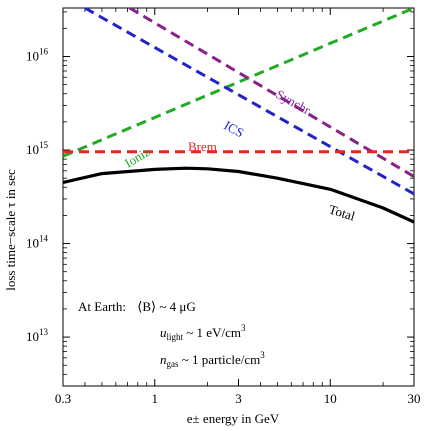 This screenshot has width=424, height=431. What do you see at coordinates (166, 306) in the screenshot?
I see `annotation-b-field: ⟨B⟩ ~ 4 μG` at bounding box center [166, 306].